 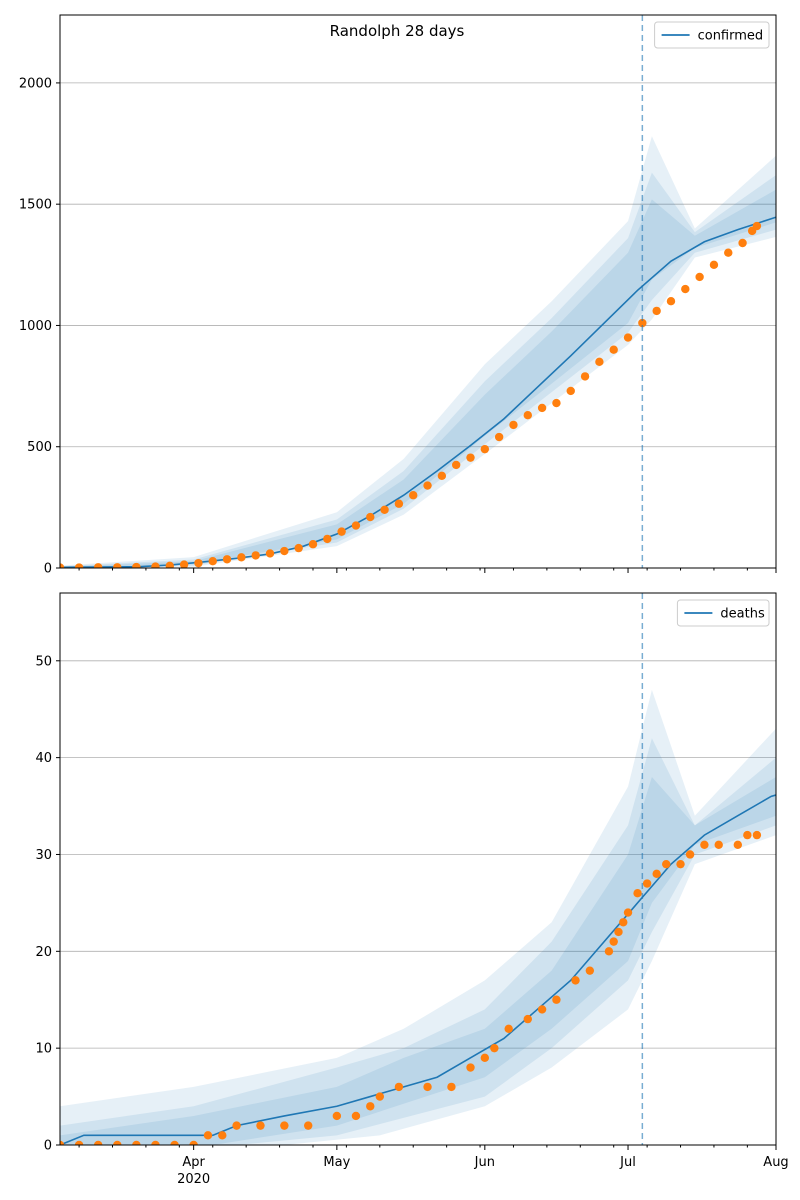 What do you see at coordinates (742, 614) in the screenshot?
I see `legend-label: deaths` at bounding box center [742, 614].